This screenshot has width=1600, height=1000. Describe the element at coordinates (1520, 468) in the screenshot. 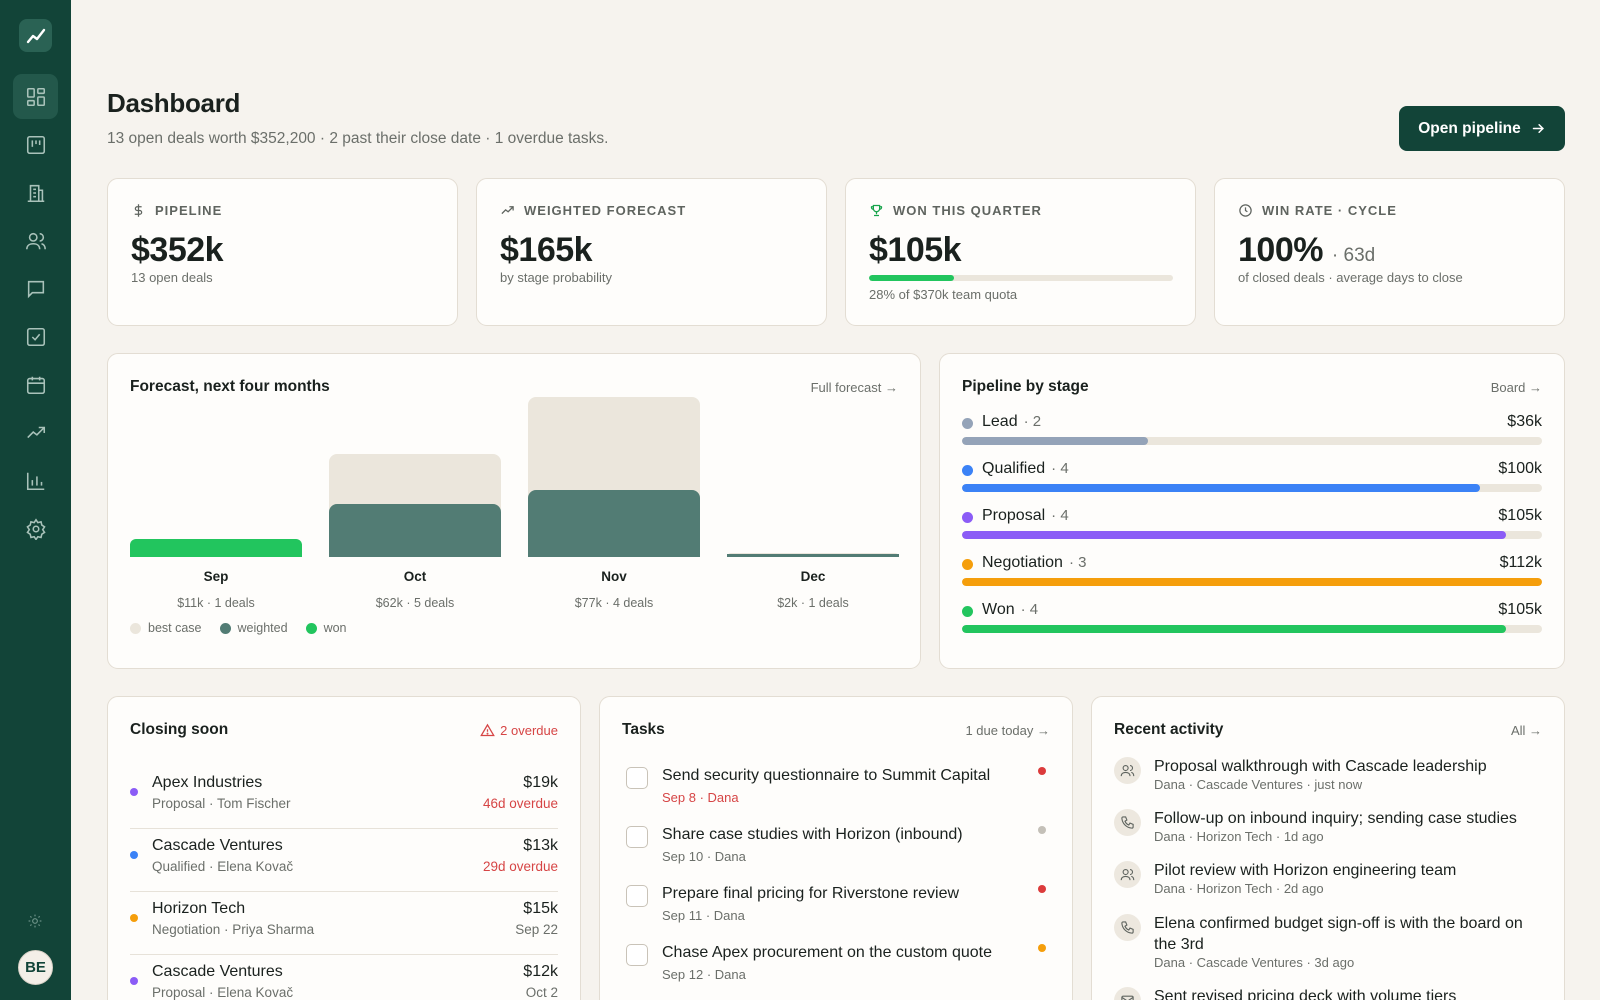

I see `stage-value: $100k` at that location.